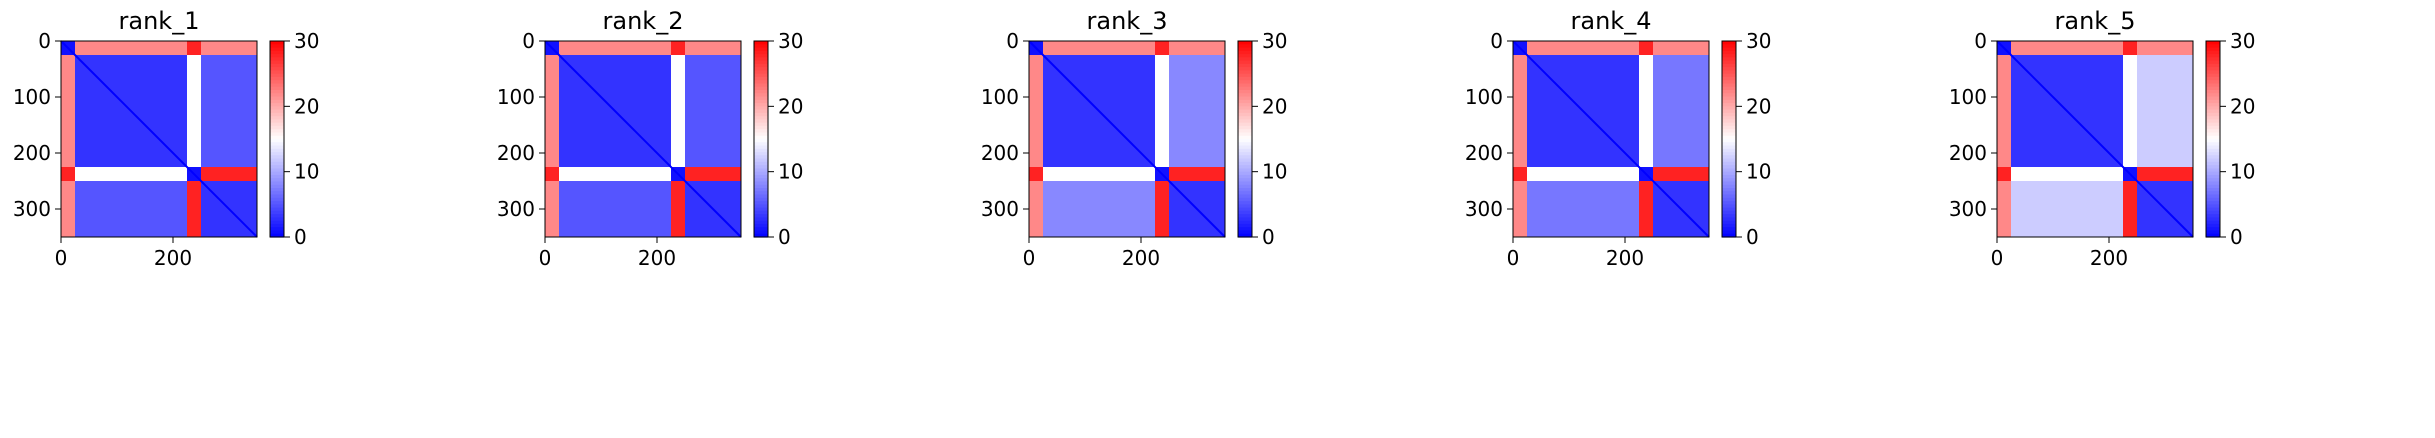 Image resolution: width=2435 pixels, height=438 pixels. Describe the element at coordinates (32, 153) in the screenshot. I see `y-tick-label: 200` at that location.